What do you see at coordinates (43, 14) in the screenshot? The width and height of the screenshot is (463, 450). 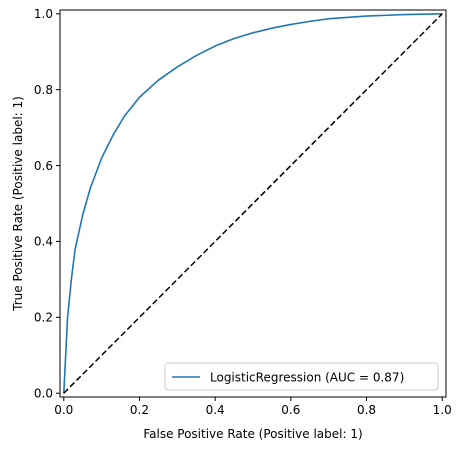 I see `y-tick-label: 1.0` at bounding box center [43, 14].